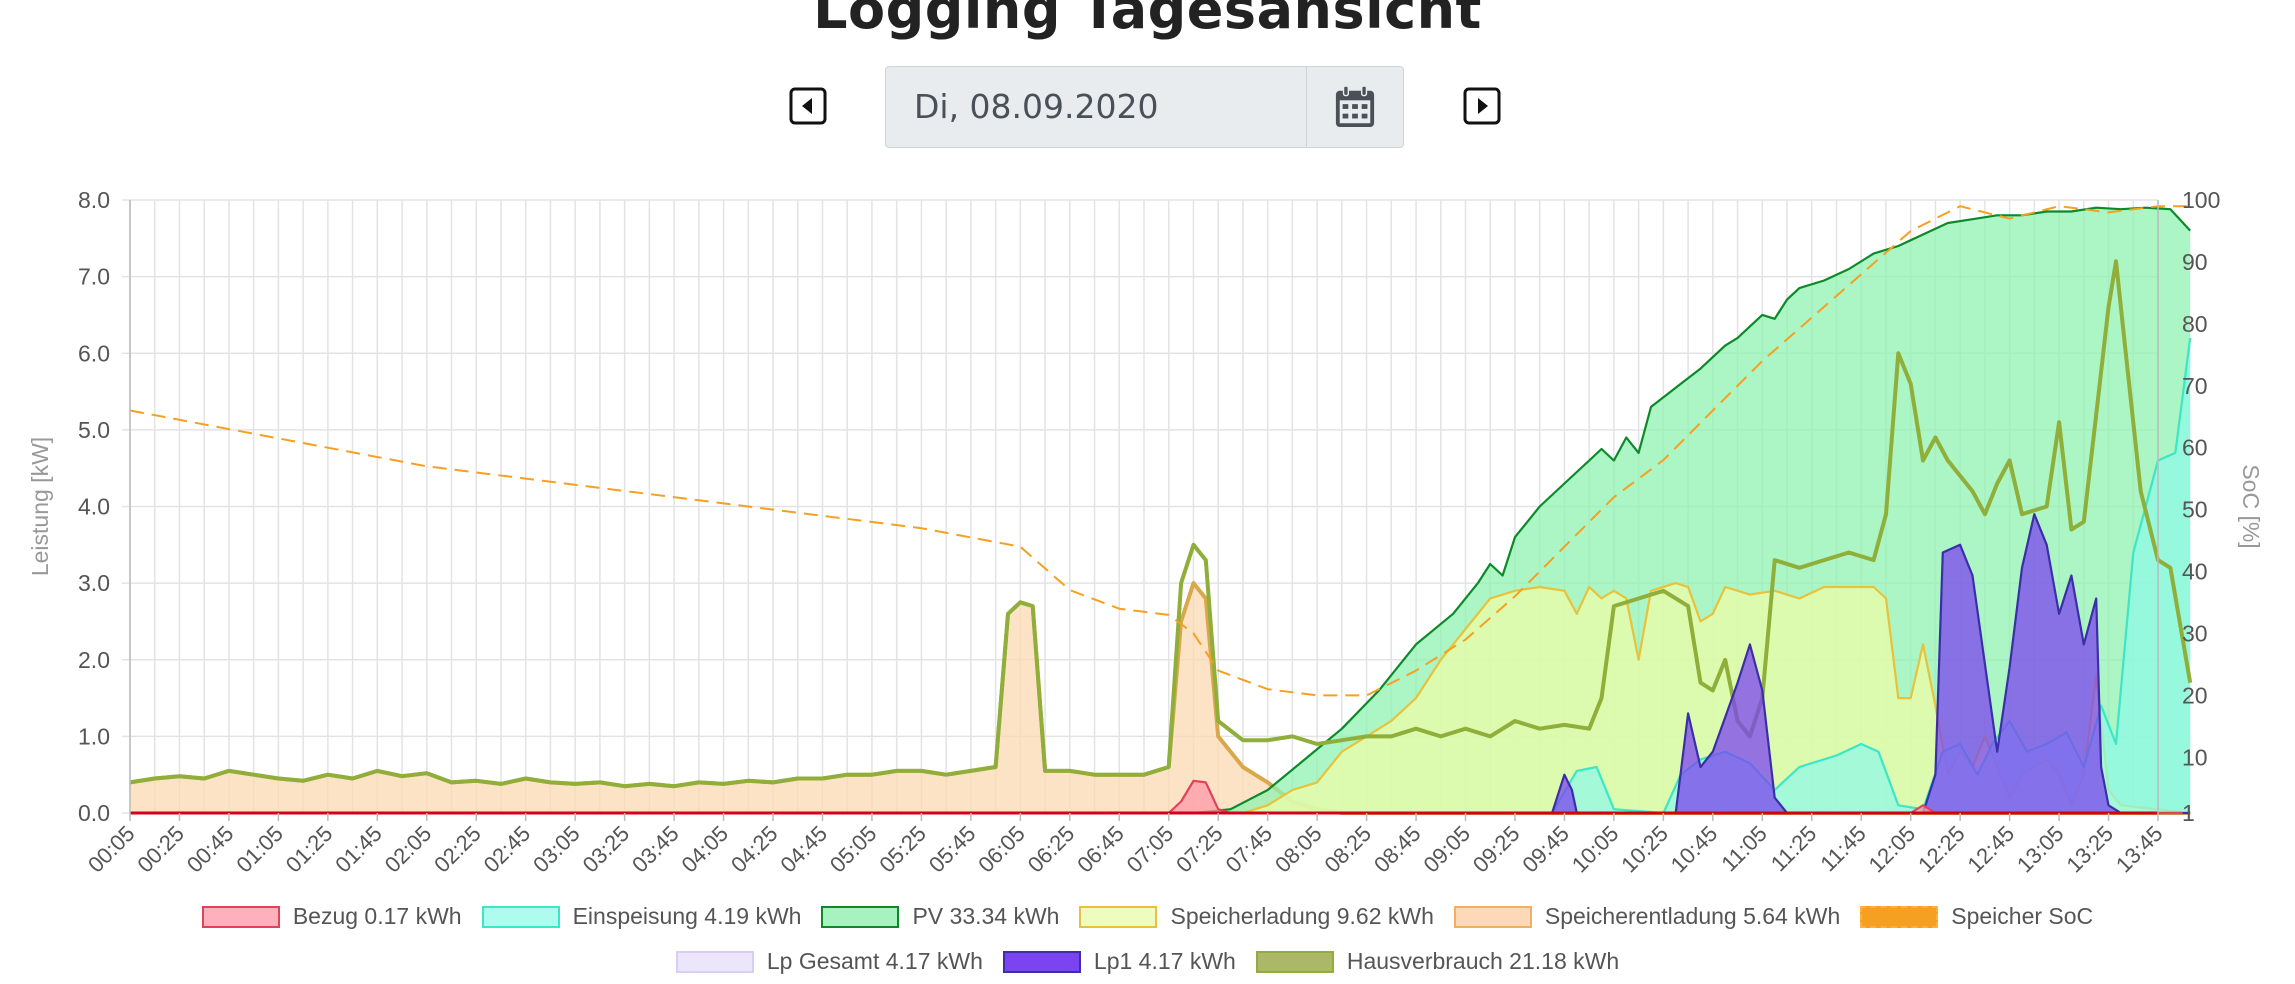 The width and height of the screenshot is (2295, 984). I want to click on legend-item: Lp1 4.17 kWh, so click(1119, 961).